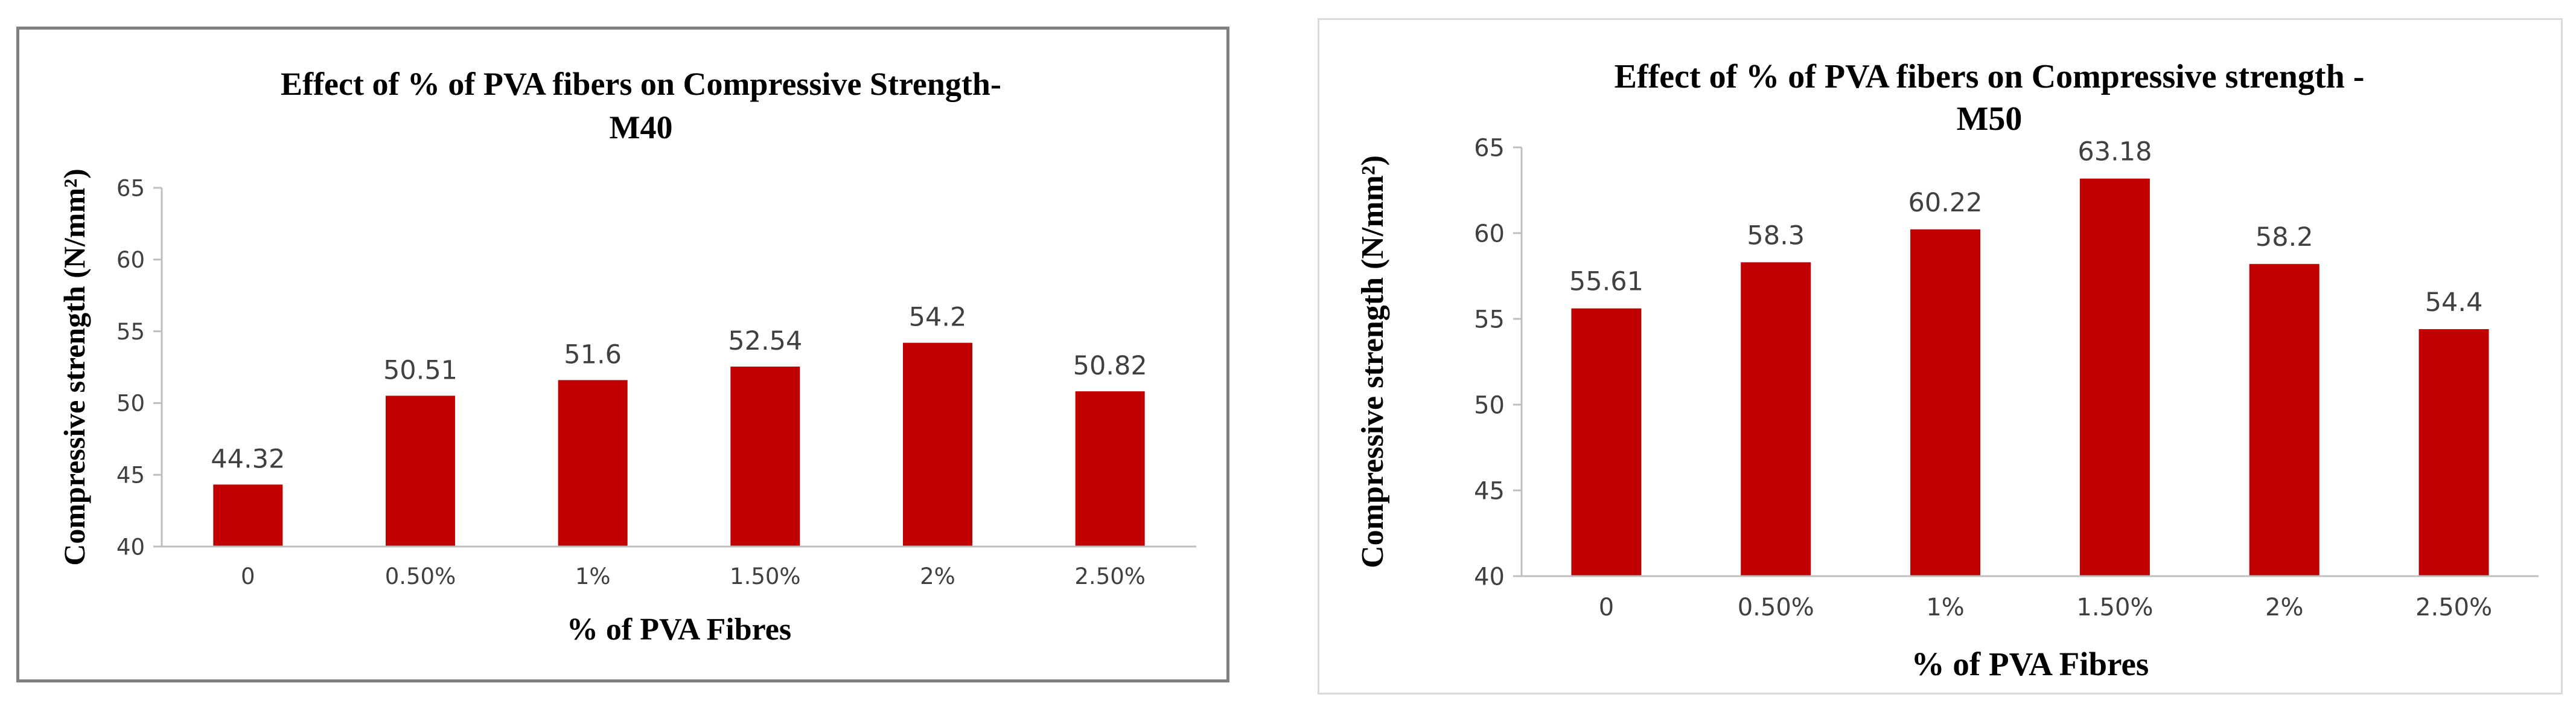 This screenshot has height=709, width=2576. Describe the element at coordinates (1110, 366) in the screenshot. I see `data-label: 50.82` at that location.